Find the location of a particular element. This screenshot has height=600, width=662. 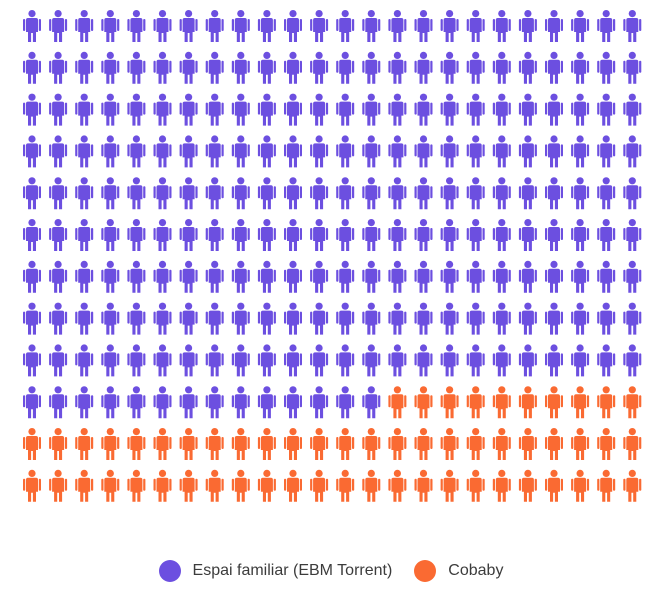

legend-item-espai-familiar: Espai familiar (EBM Torrent) is located at coordinates (275, 571).